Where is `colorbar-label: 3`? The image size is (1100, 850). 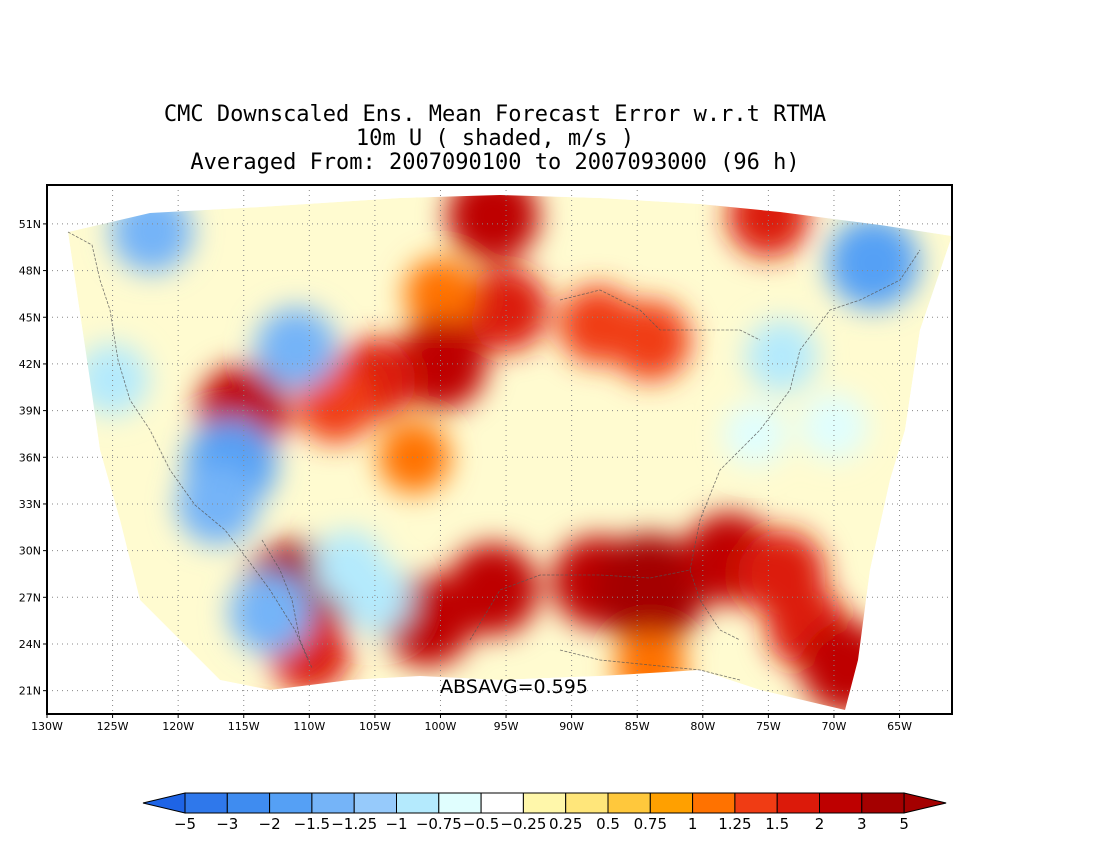
colorbar-label: 3 is located at coordinates (862, 824).